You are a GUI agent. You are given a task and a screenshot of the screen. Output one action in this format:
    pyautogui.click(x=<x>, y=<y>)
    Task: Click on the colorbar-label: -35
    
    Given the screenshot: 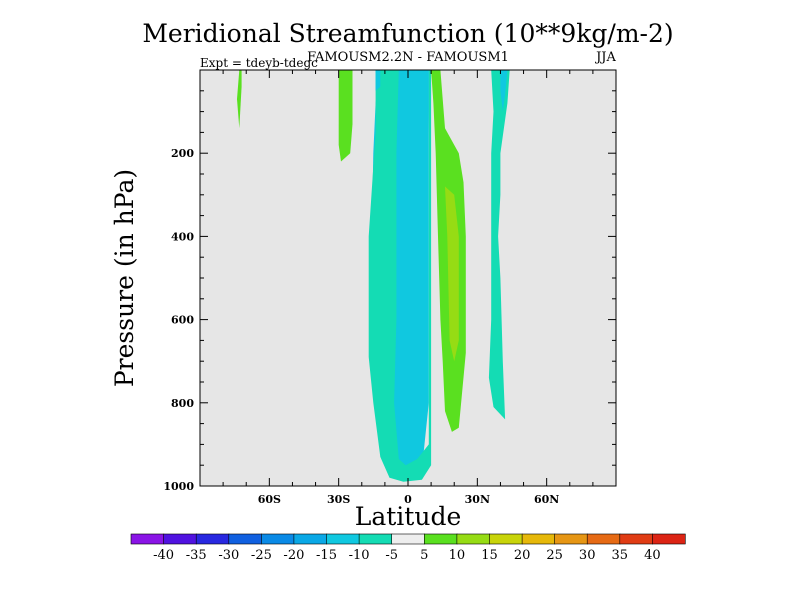 What is the action you would take?
    pyautogui.click(x=196, y=555)
    